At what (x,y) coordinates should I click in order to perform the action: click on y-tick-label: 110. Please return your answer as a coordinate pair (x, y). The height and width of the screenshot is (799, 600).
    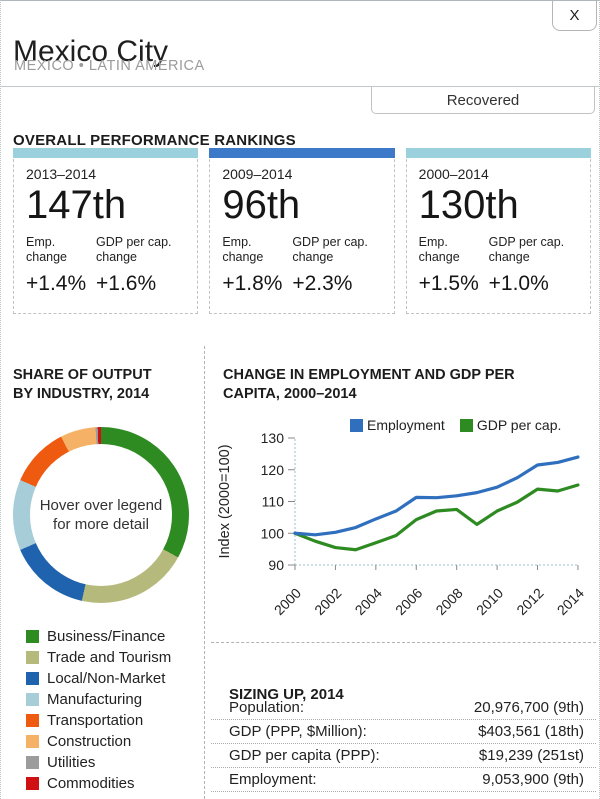
    Looking at the image, I should click on (273, 502).